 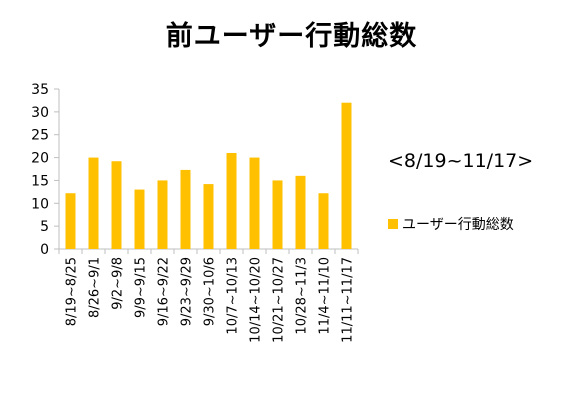 I want to click on y-tick-label: 10, so click(x=40, y=204).